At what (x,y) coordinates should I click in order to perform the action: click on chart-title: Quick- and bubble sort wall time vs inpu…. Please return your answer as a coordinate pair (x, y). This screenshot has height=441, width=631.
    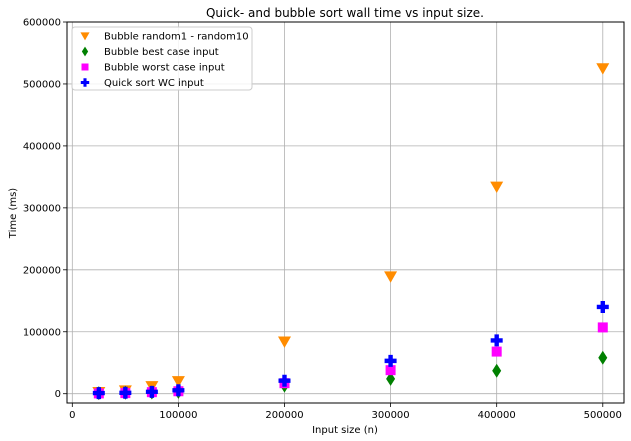
    Looking at the image, I should click on (345, 13).